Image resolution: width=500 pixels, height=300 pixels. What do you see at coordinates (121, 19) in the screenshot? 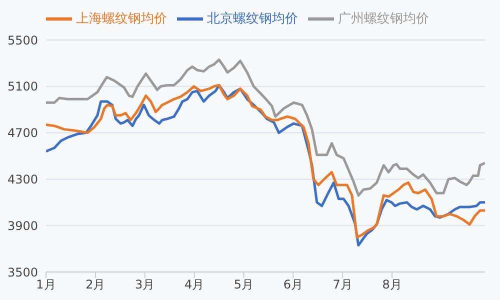
I see `legend-label: 上海螺纹钢均价` at bounding box center [121, 19].